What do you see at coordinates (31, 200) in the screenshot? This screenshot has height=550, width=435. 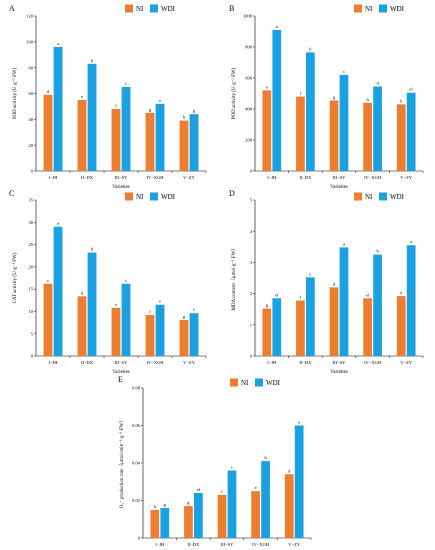 I see `y-tick-label: 35` at bounding box center [31, 200].